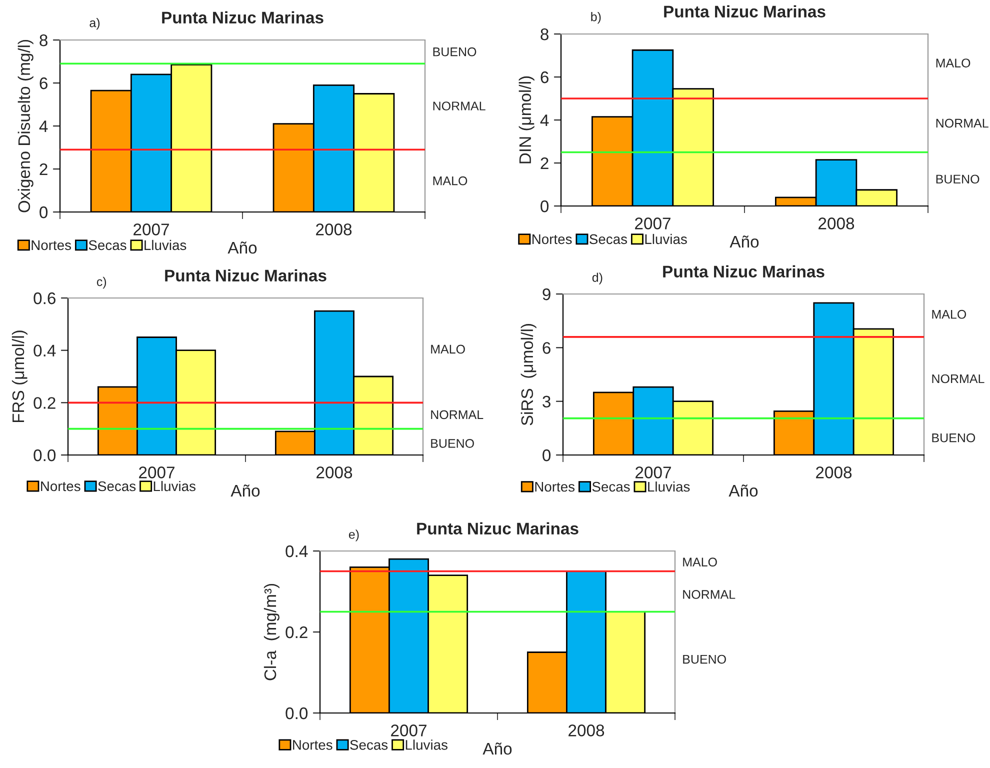 The image size is (990, 768). I want to click on text: c), so click(101, 282).